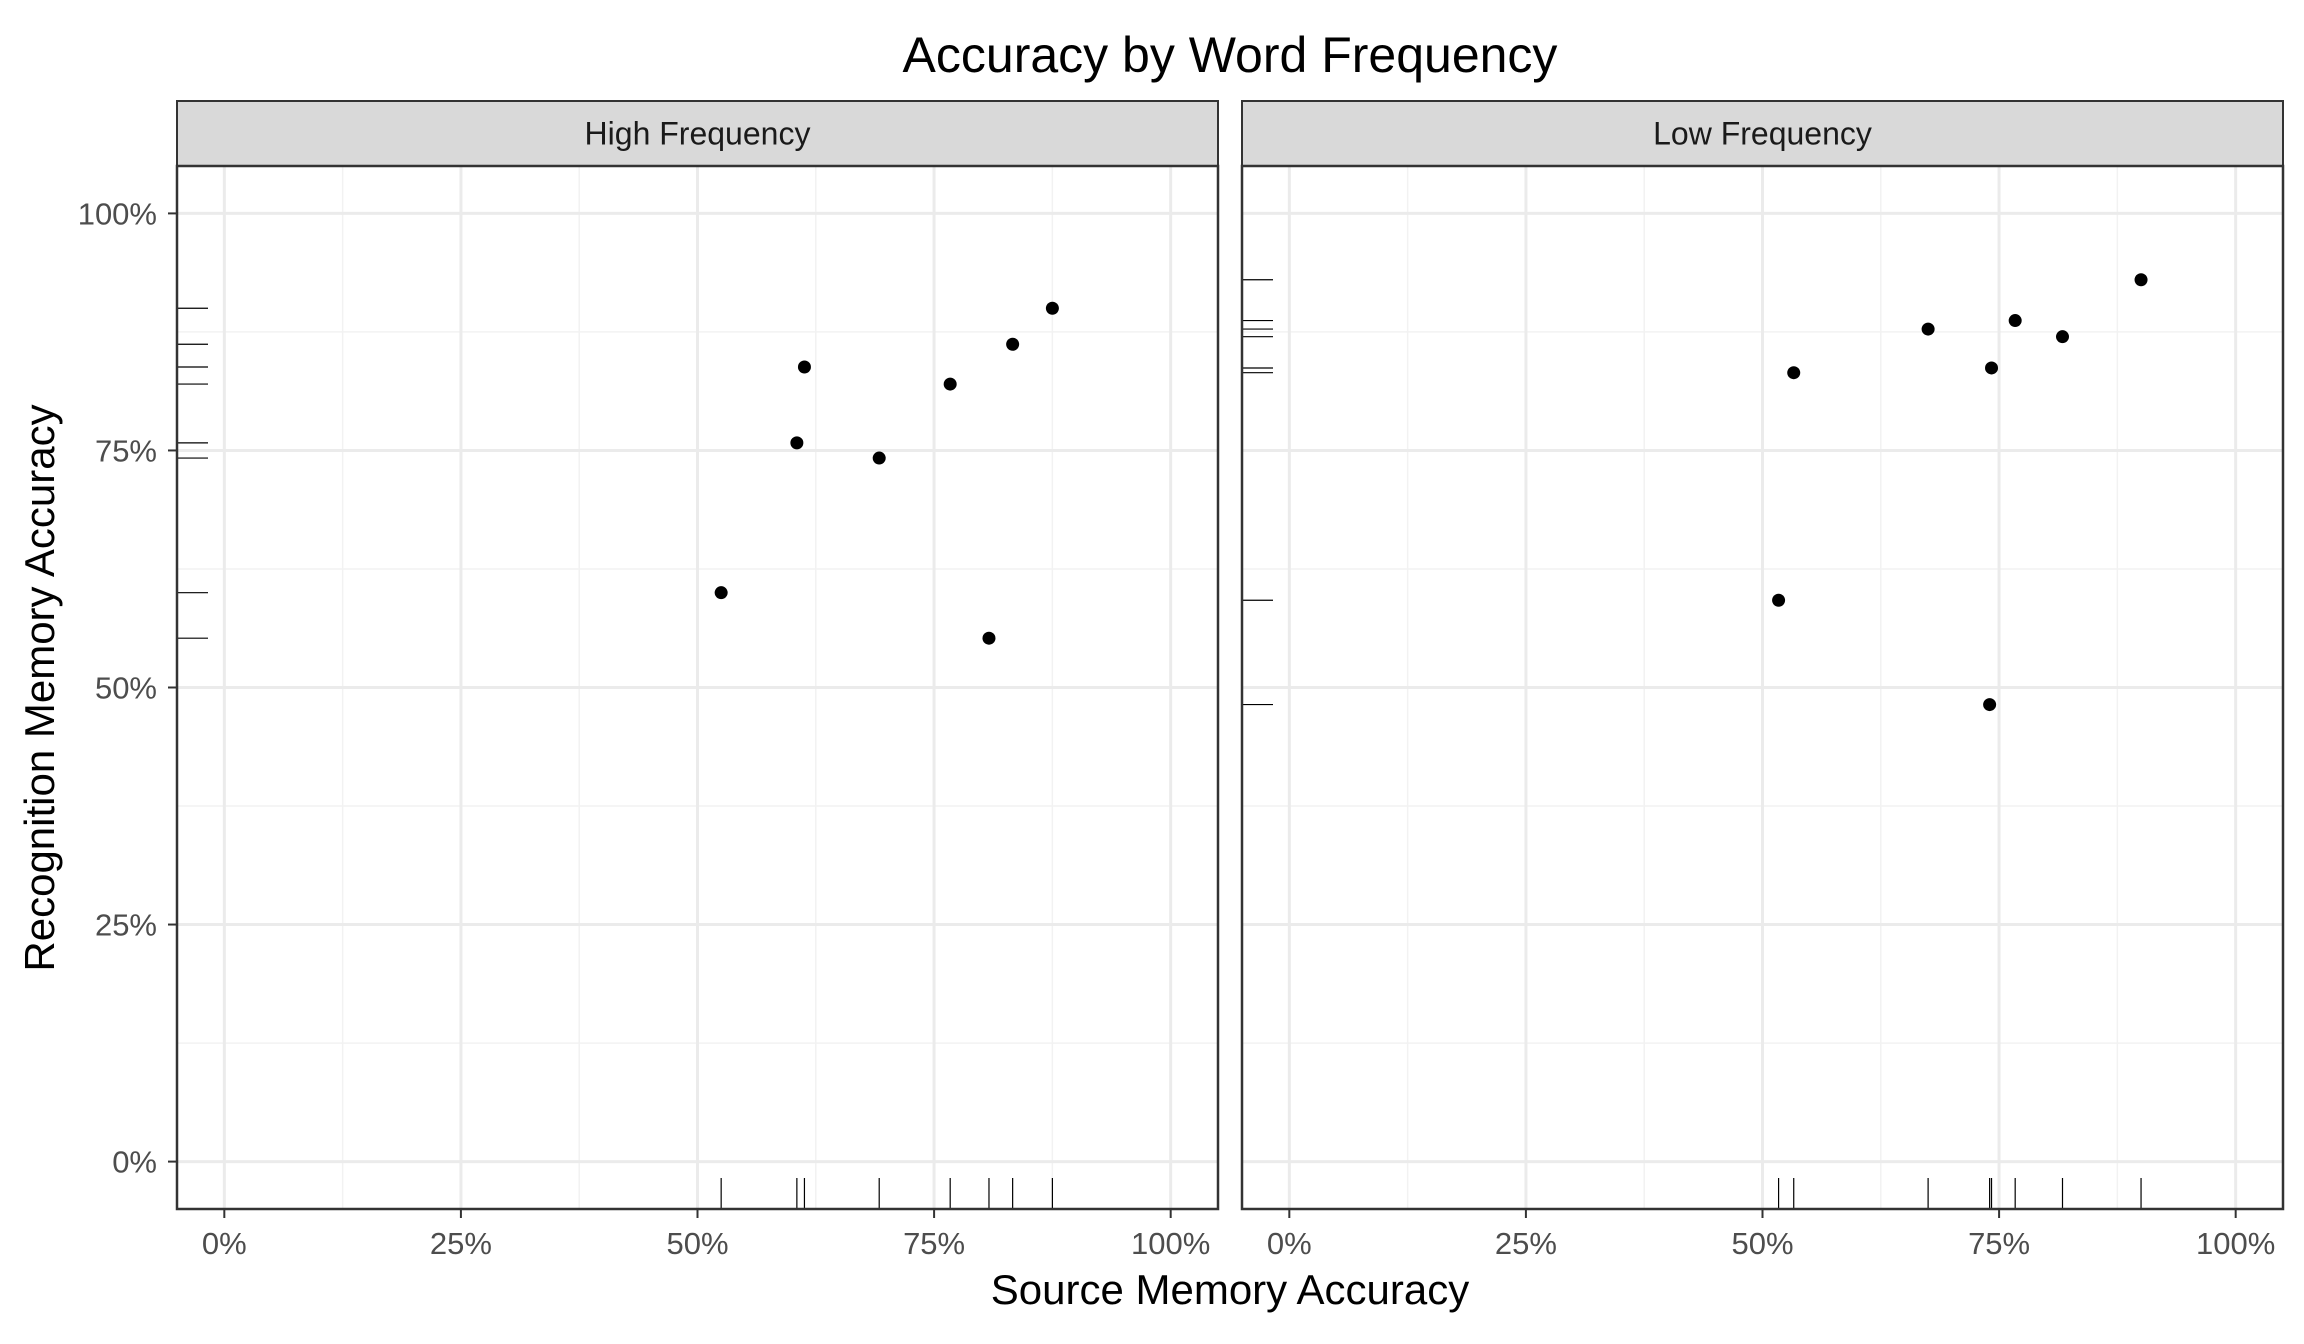  I want to click on facet-label: High Frequency, so click(698, 134).